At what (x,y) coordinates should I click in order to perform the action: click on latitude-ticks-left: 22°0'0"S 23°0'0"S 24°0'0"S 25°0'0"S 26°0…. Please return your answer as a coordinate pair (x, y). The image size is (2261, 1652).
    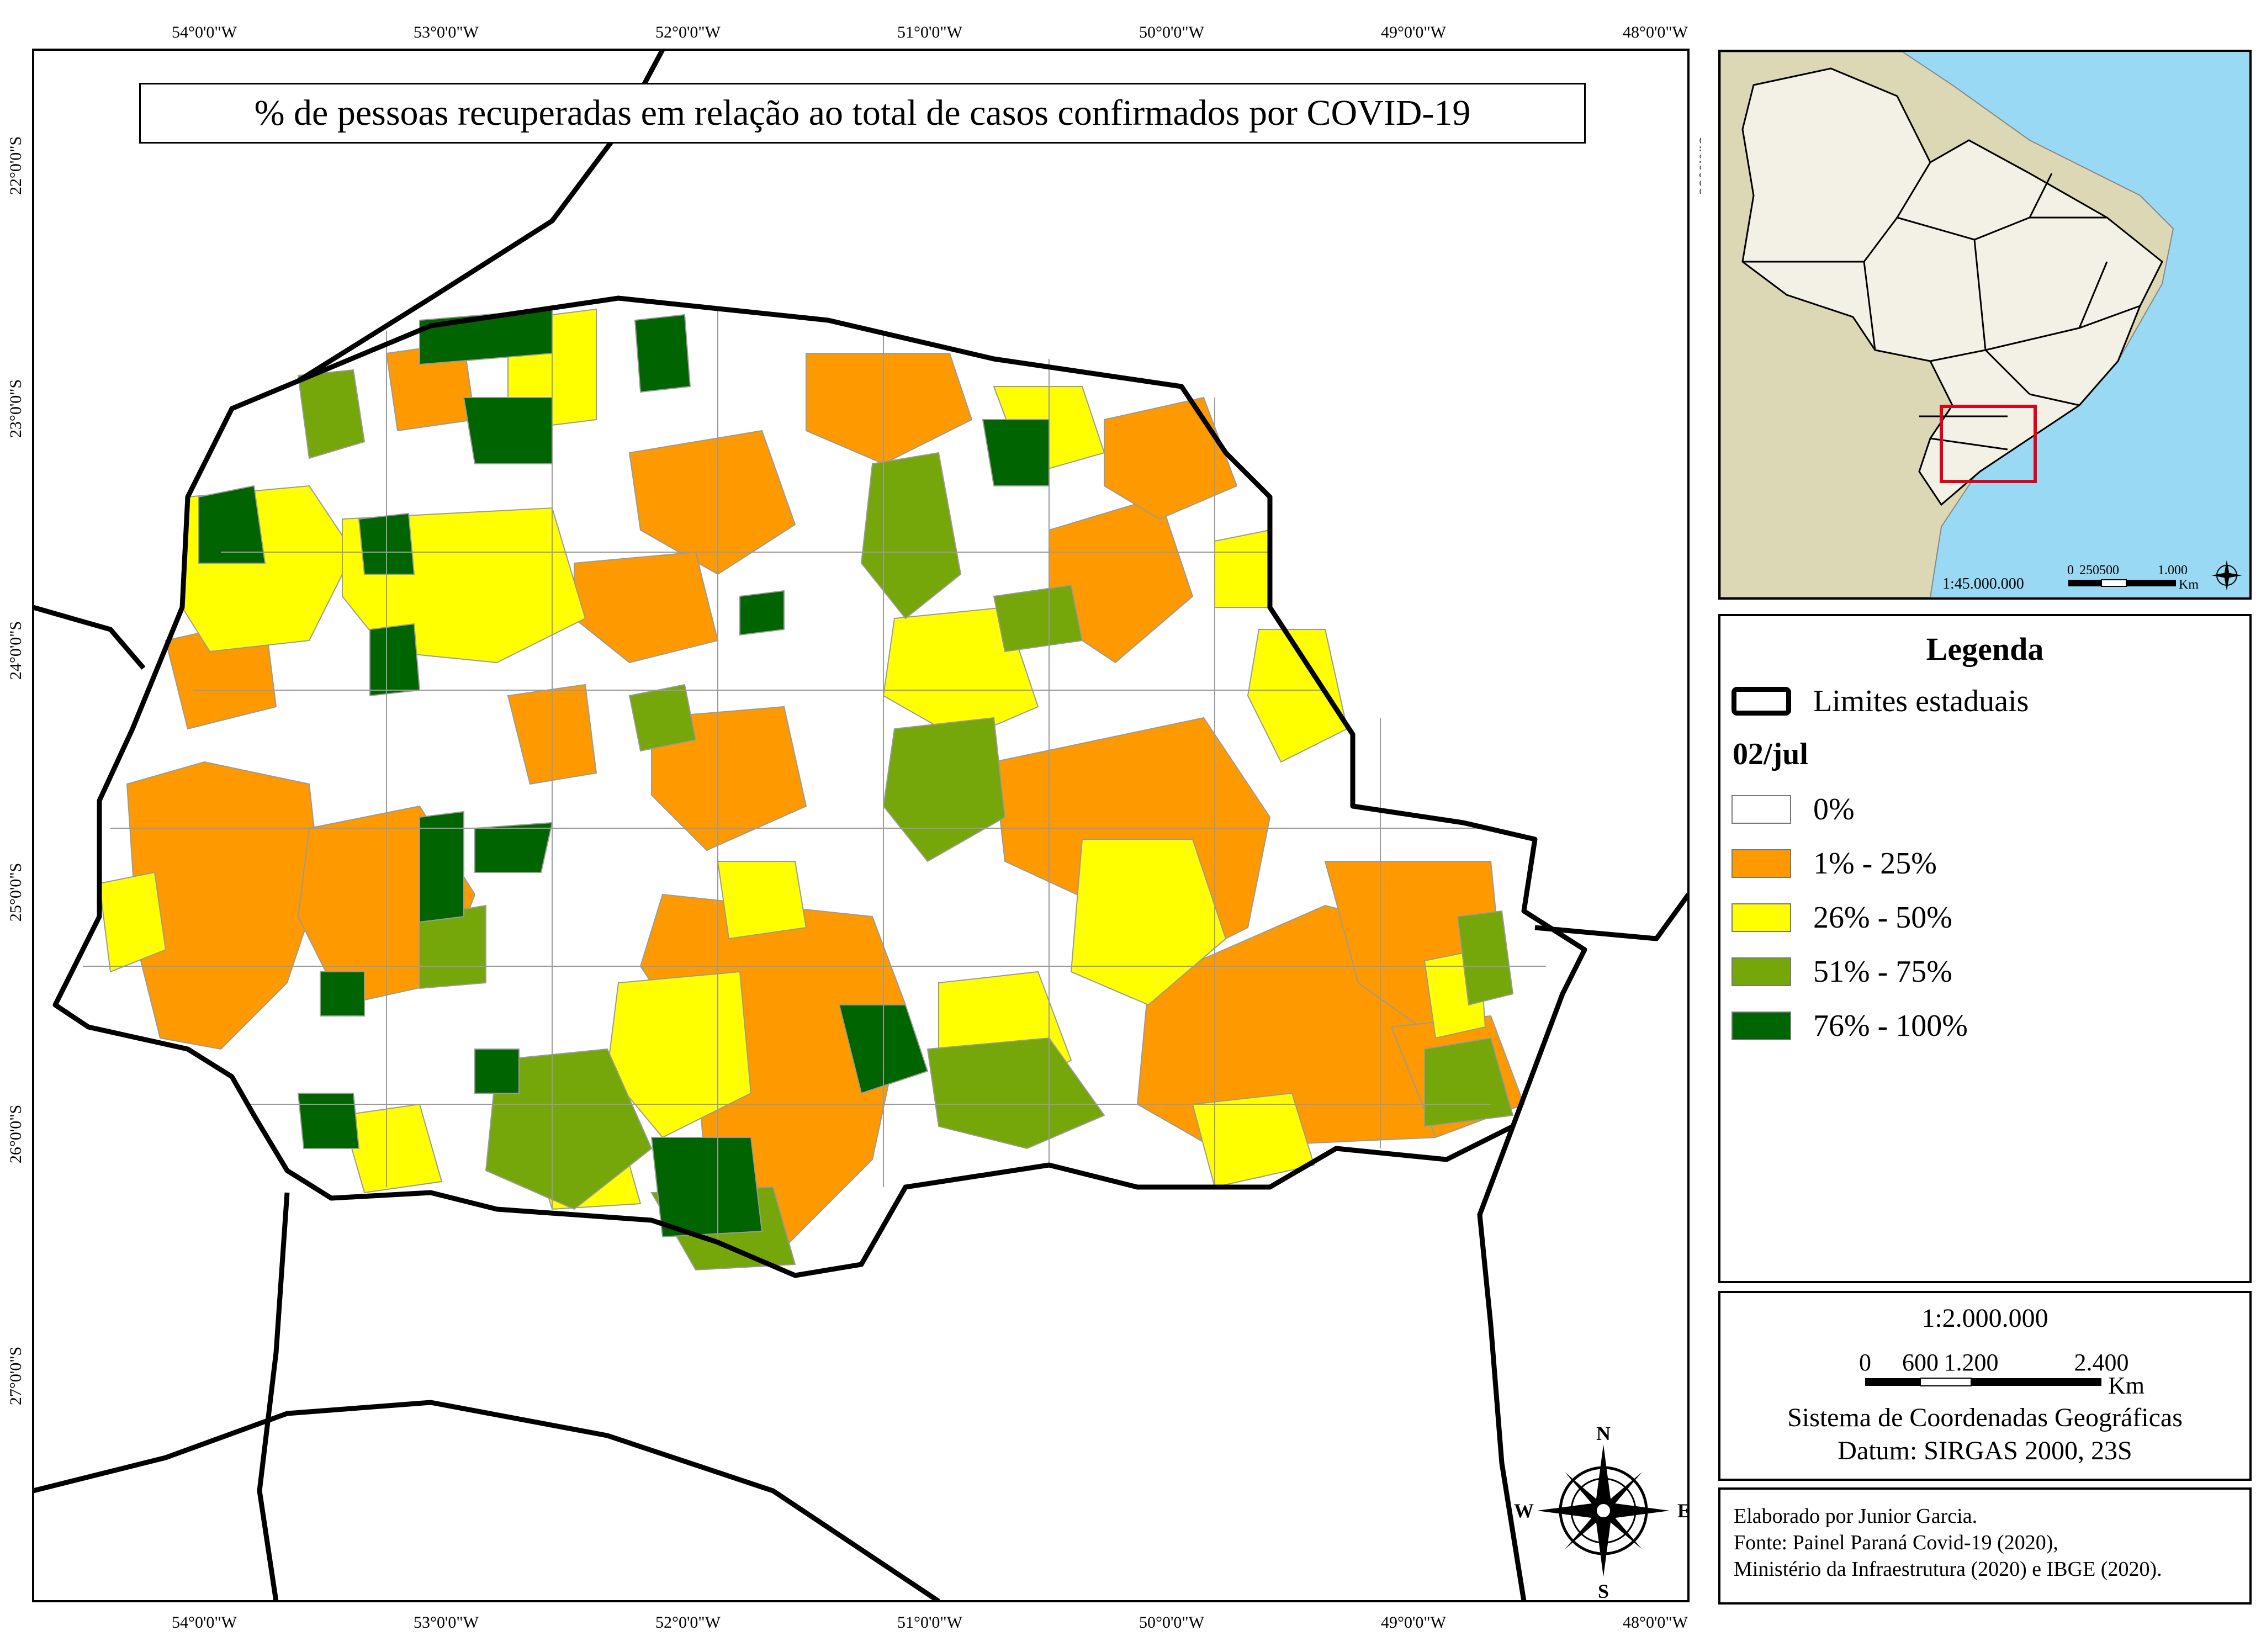
    Looking at the image, I should click on (16, 770).